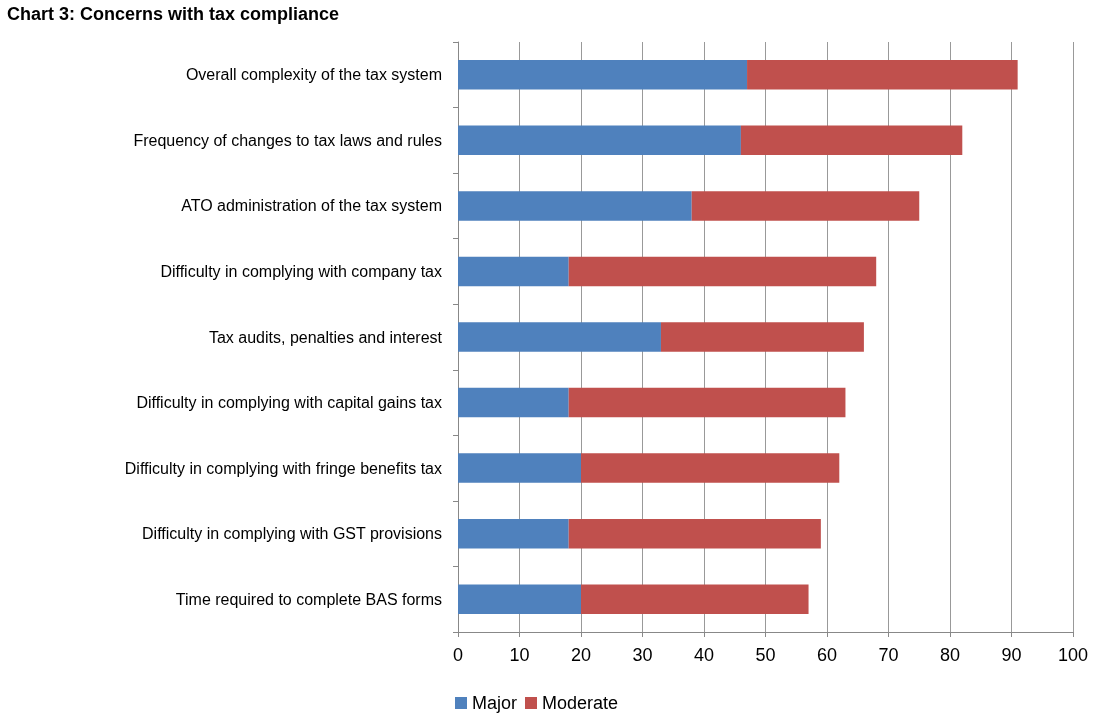 This screenshot has width=1094, height=719. I want to click on y-tick-label: Difficulty in complying with fringe benefits tax, so click(283, 468).